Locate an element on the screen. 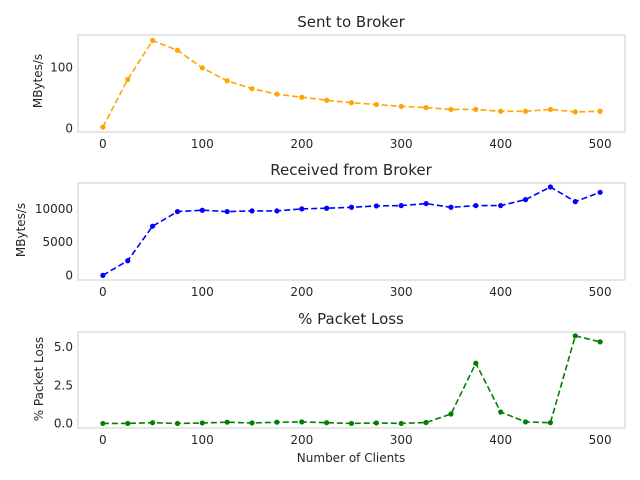 This screenshot has height=480, width=640. y-tick-label: 10000 is located at coordinates (54, 209).